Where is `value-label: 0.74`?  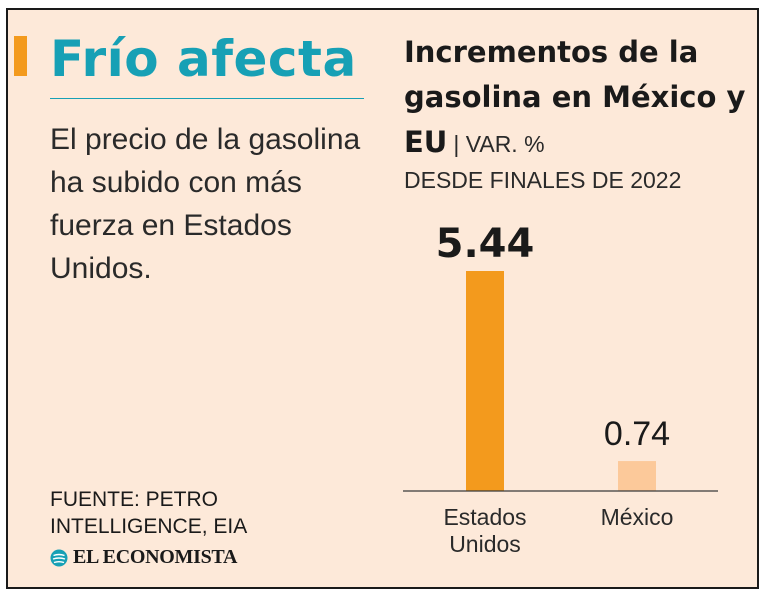
value-label: 0.74 is located at coordinates (637, 434).